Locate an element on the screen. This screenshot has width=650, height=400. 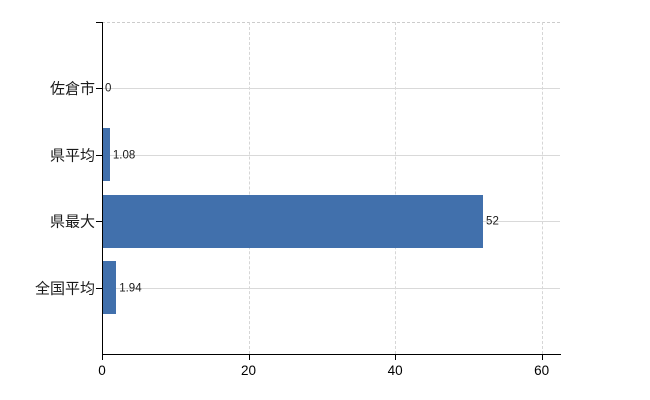
bar-value-label: 0 is located at coordinates (108, 88).